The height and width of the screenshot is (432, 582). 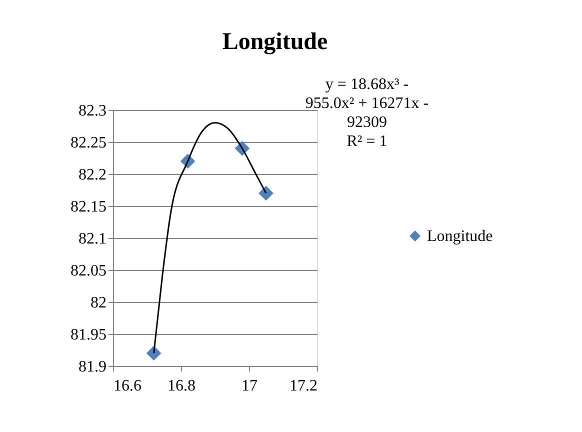 I want to click on y-tick-label: 82.3, so click(x=92, y=111).